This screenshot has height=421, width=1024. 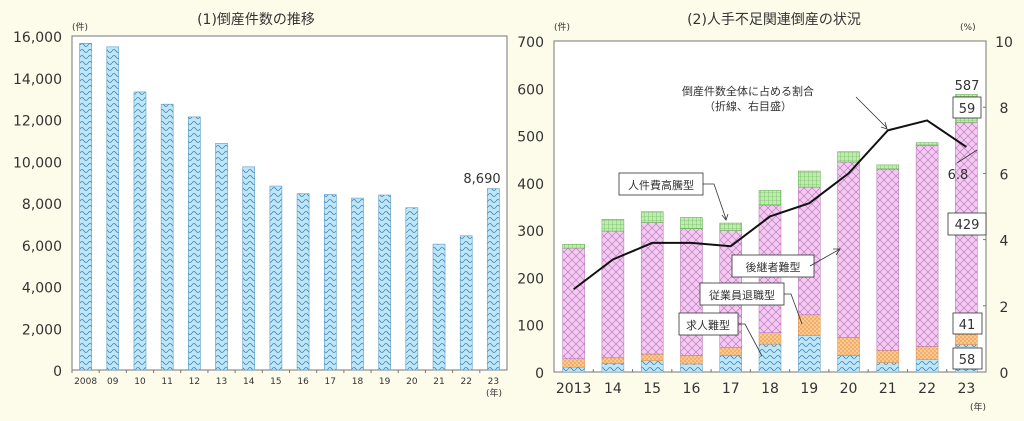 What do you see at coordinates (748, 106) in the screenshot?
I see `line-annotation-sub: （折線、右目盛）` at bounding box center [748, 106].